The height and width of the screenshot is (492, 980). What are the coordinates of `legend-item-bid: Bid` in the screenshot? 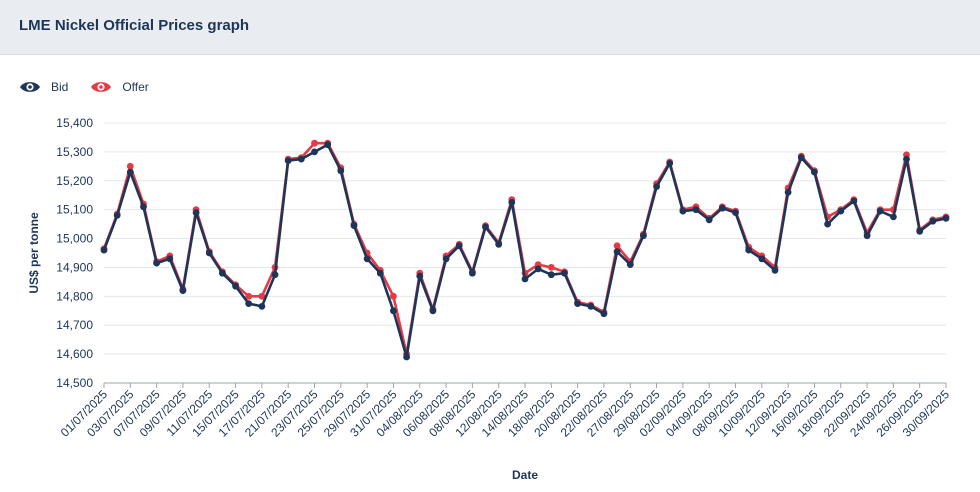 It's located at (43, 87).